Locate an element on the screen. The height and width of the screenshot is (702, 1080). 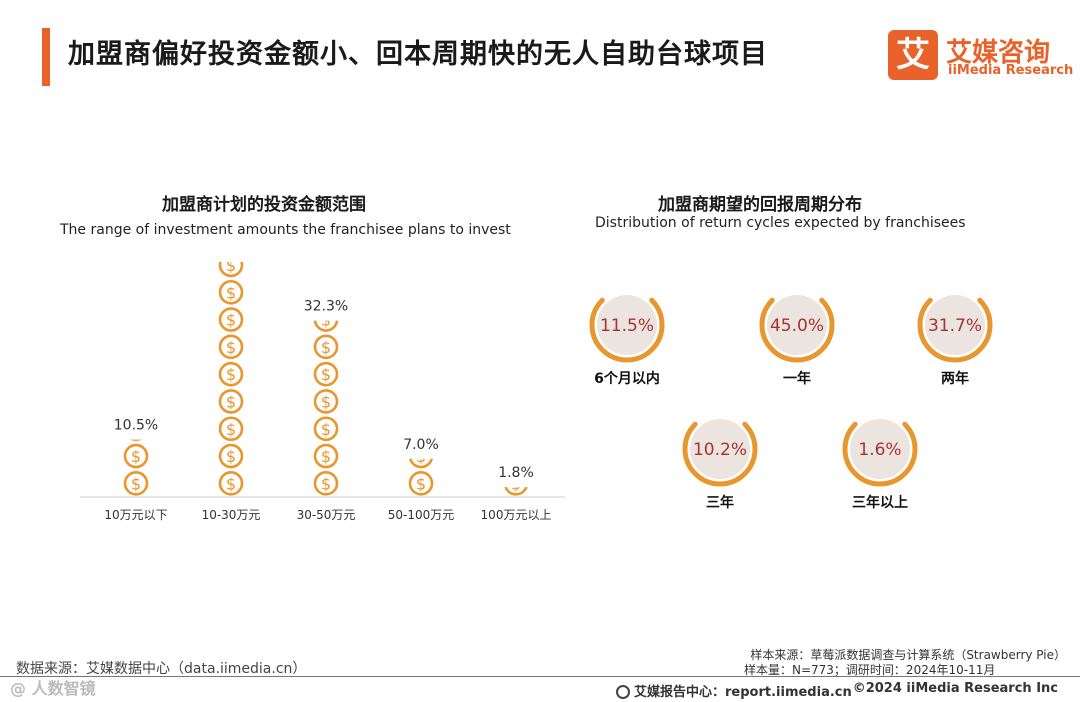
sample-source: 样本来源：草莓派数据调查与计算系统（Strawberry Pie） is located at coordinates (908, 655).